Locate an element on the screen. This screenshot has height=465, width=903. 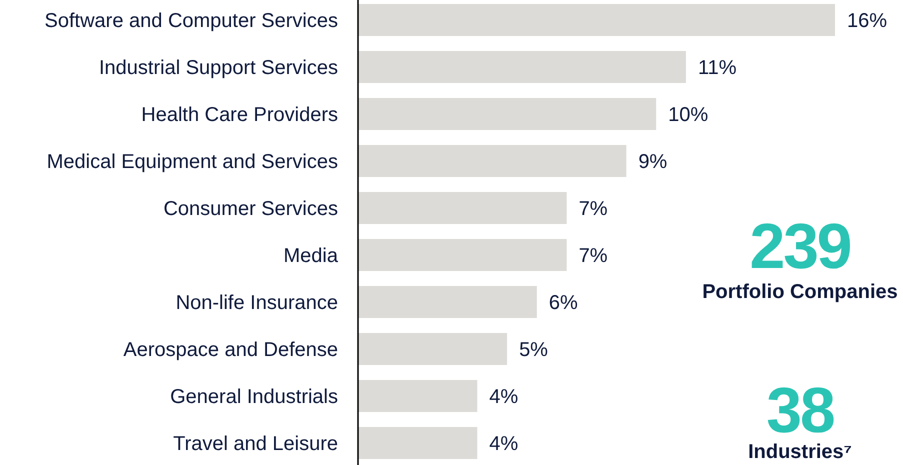
annotation: 239 is located at coordinates (800, 246).